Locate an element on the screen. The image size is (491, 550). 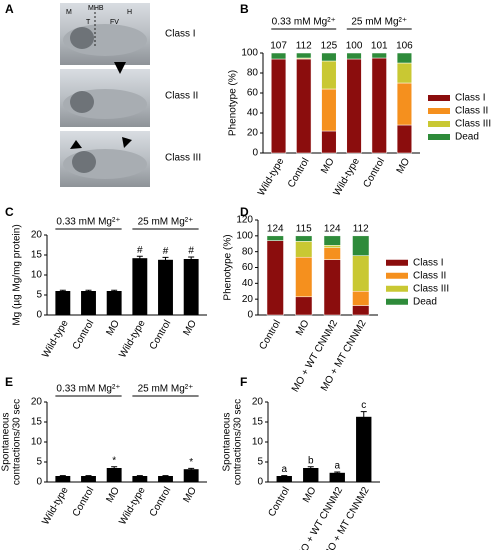
n-label: 107 is located at coordinates (278, 46).